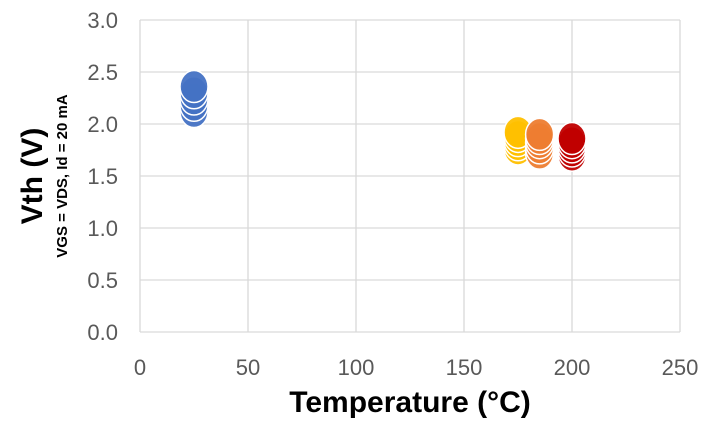 Image resolution: width=713 pixels, height=428 pixels. I want to click on y-axis-label: Vth (V), so click(32, 176).